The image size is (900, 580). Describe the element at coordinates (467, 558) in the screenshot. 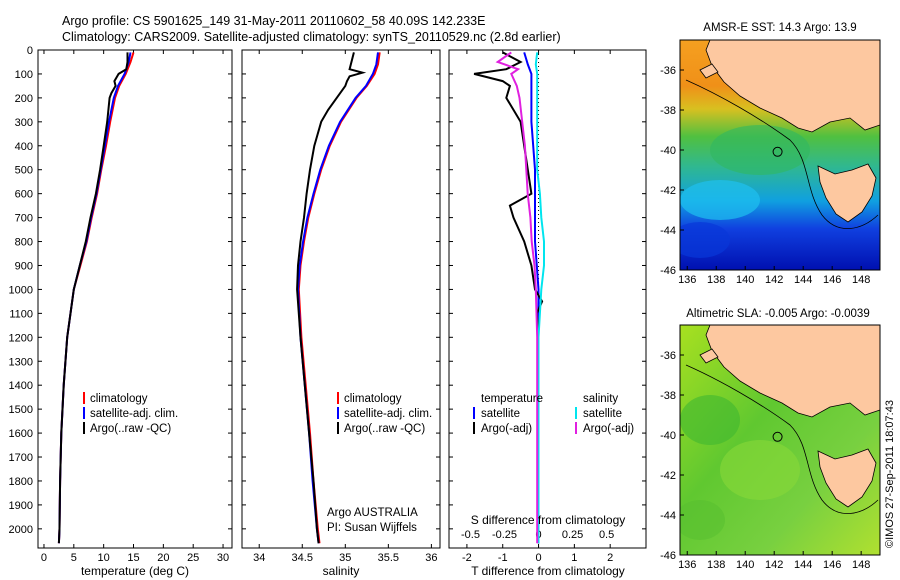

I see `x-tick-label: -2` at that location.